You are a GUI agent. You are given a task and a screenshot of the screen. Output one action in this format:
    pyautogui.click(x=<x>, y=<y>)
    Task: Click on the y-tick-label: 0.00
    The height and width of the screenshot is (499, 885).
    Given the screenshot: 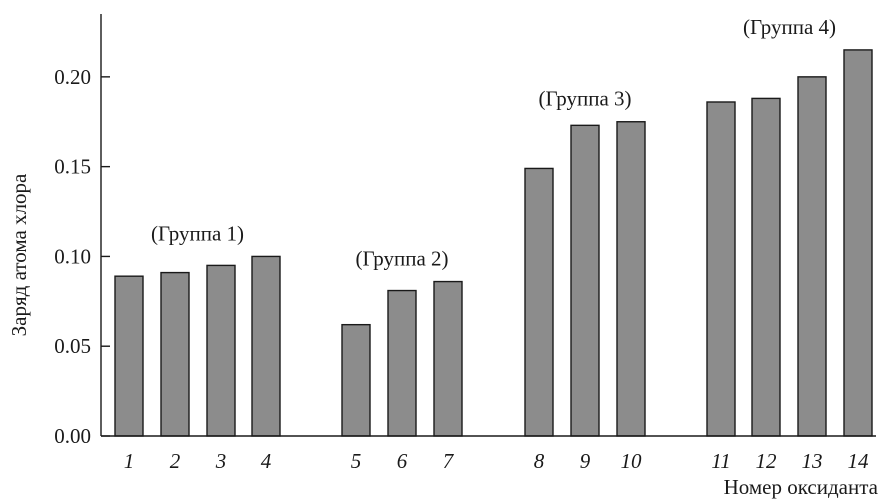 What is the action you would take?
    pyautogui.click(x=72, y=436)
    